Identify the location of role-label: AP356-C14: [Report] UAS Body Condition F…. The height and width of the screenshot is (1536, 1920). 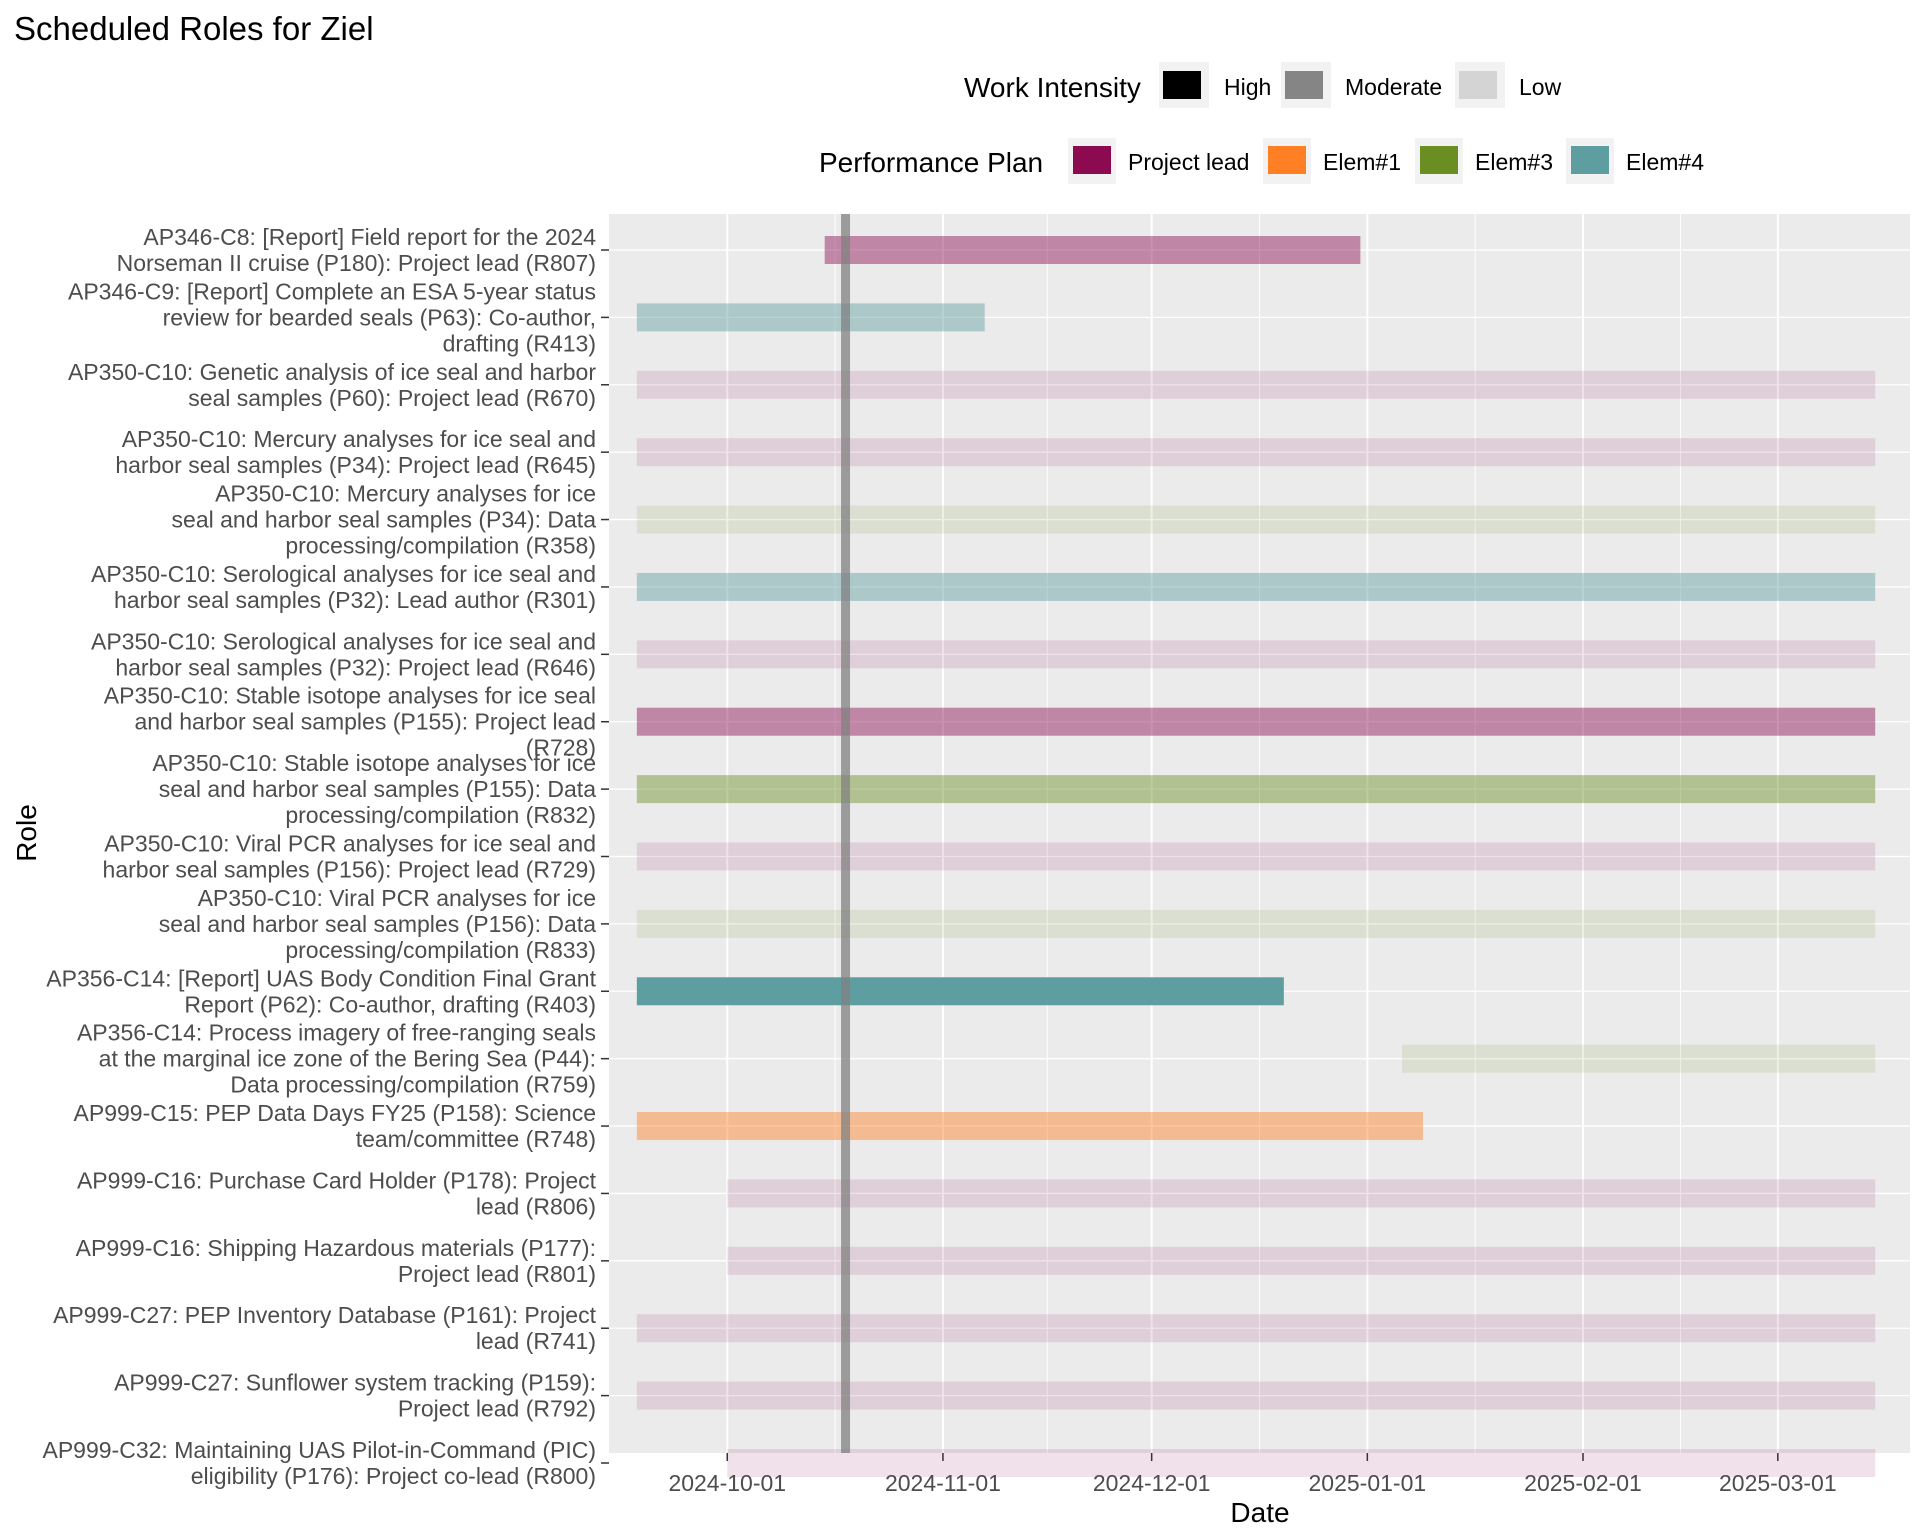
(321, 991).